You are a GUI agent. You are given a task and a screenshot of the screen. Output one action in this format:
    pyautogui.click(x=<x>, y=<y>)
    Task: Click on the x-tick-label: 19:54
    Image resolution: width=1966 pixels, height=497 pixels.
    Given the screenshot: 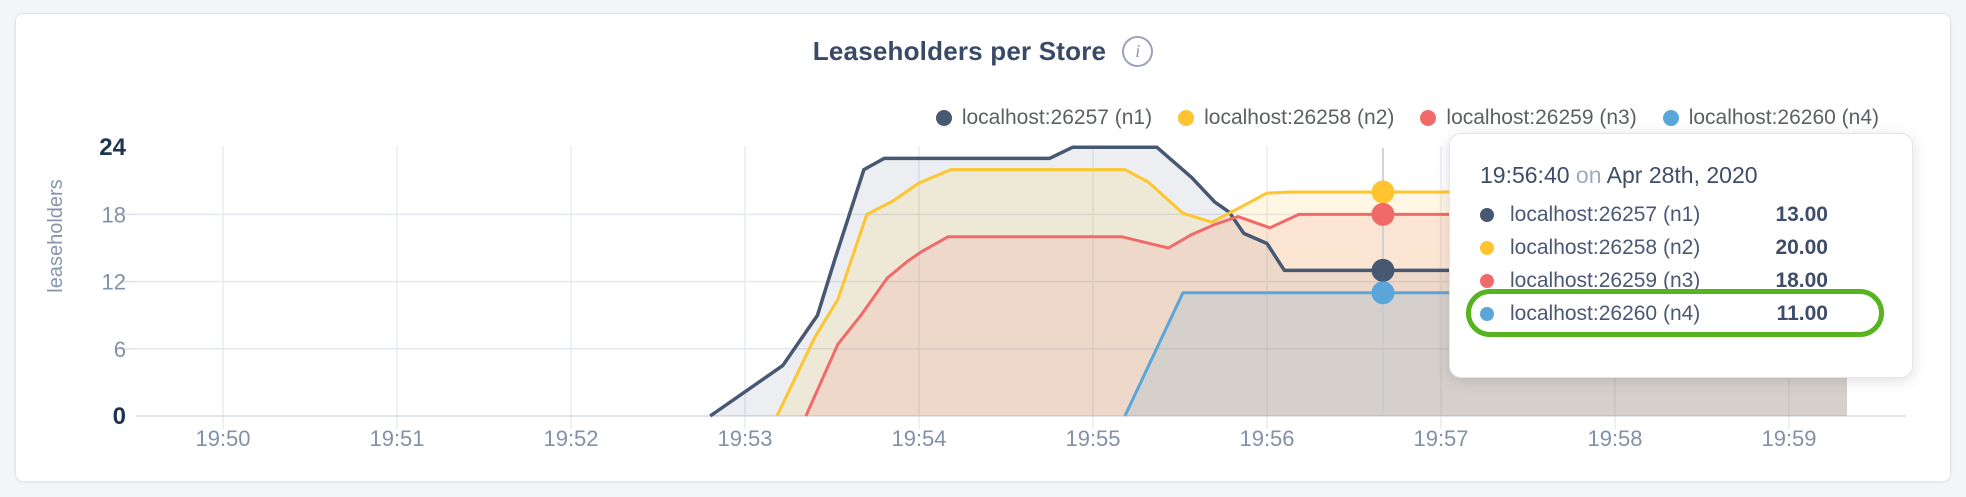 What is the action you would take?
    pyautogui.click(x=918, y=438)
    